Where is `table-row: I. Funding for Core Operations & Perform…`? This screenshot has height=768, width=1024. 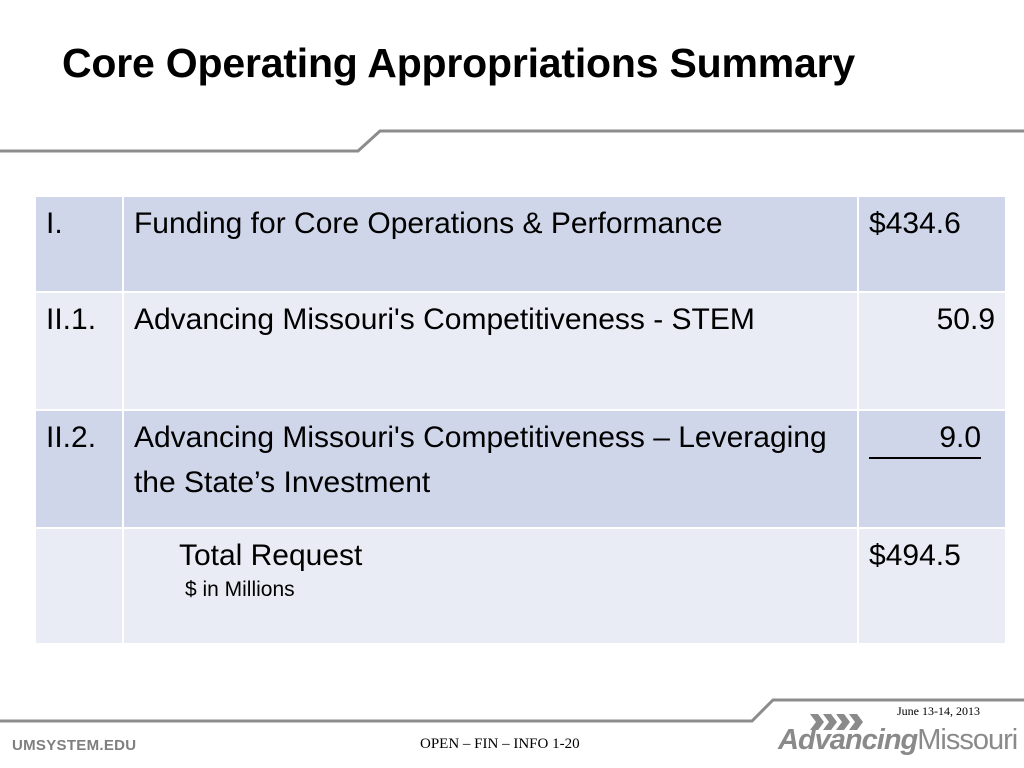 table-row: I. Funding for Core Operations & Perform… is located at coordinates (520, 244).